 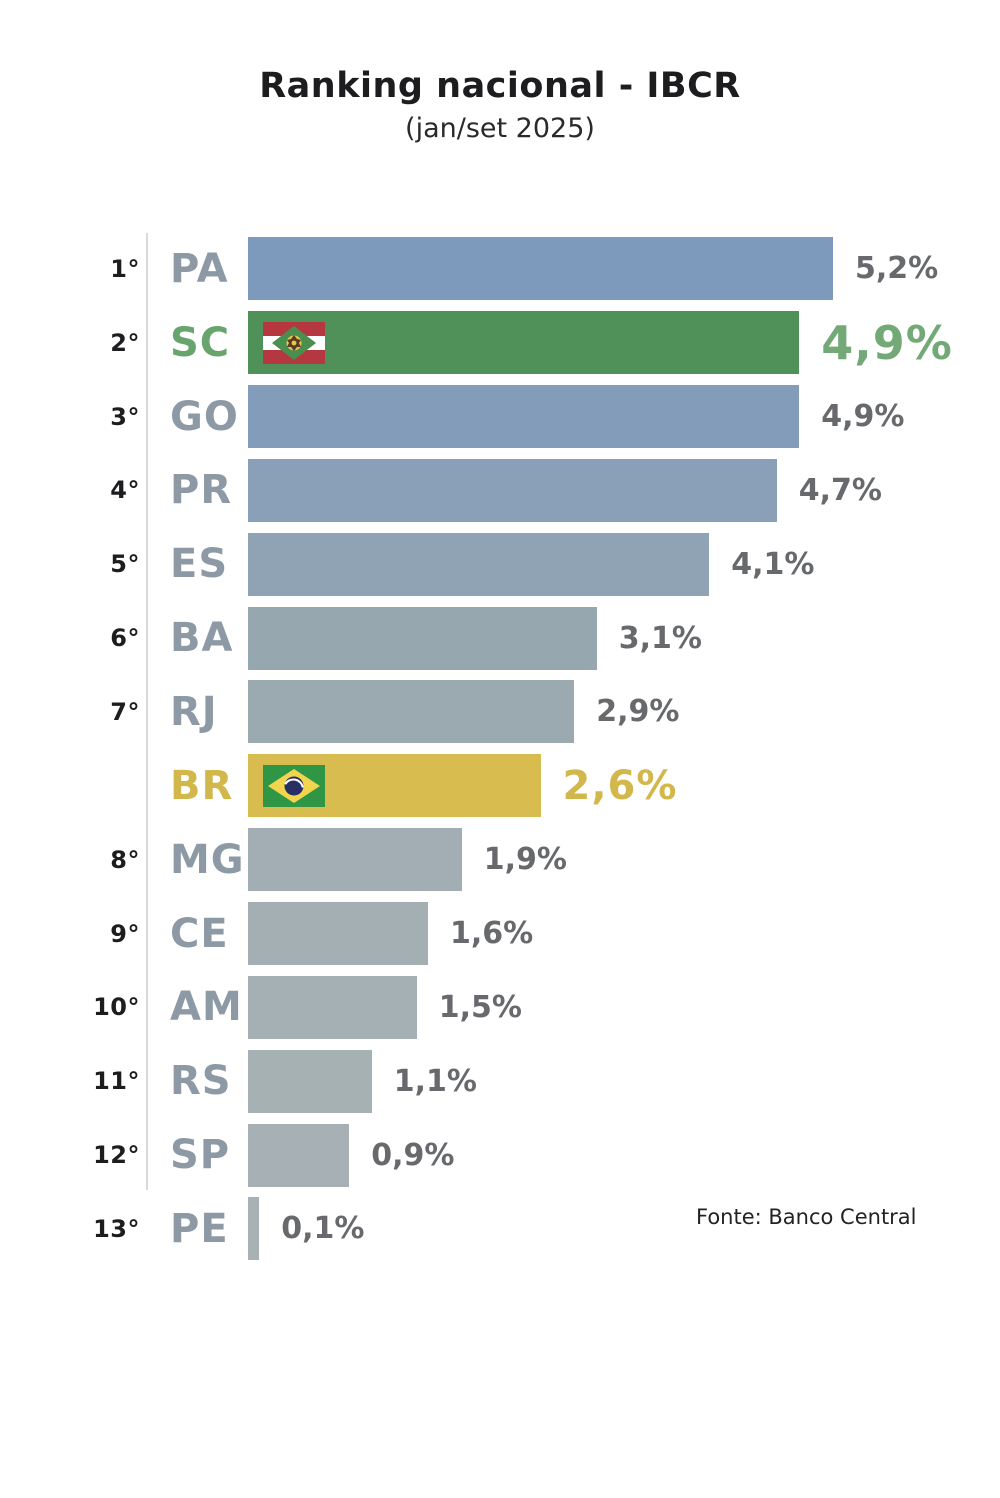 What do you see at coordinates (199, 564) in the screenshot?
I see `state-label: ES` at bounding box center [199, 564].